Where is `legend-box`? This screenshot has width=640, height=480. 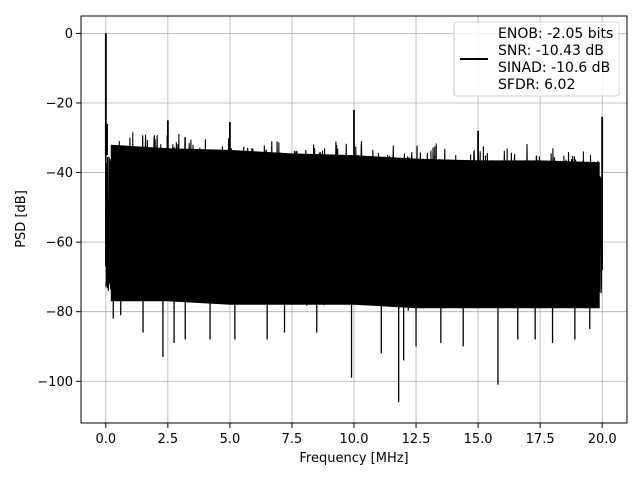 legend-box is located at coordinates (536, 59).